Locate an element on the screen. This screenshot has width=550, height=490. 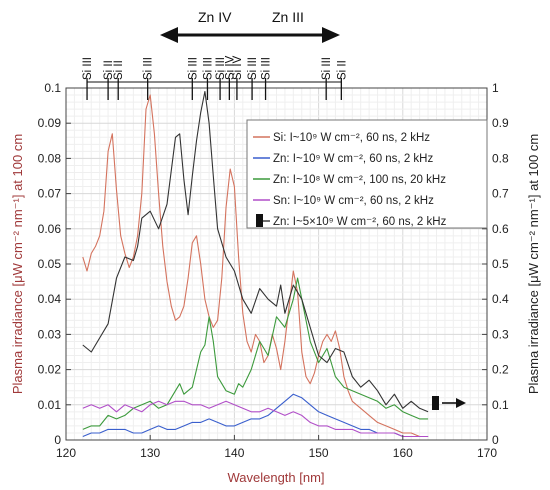
y-tick-label-right: 0.8 is located at coordinates (500, 158).